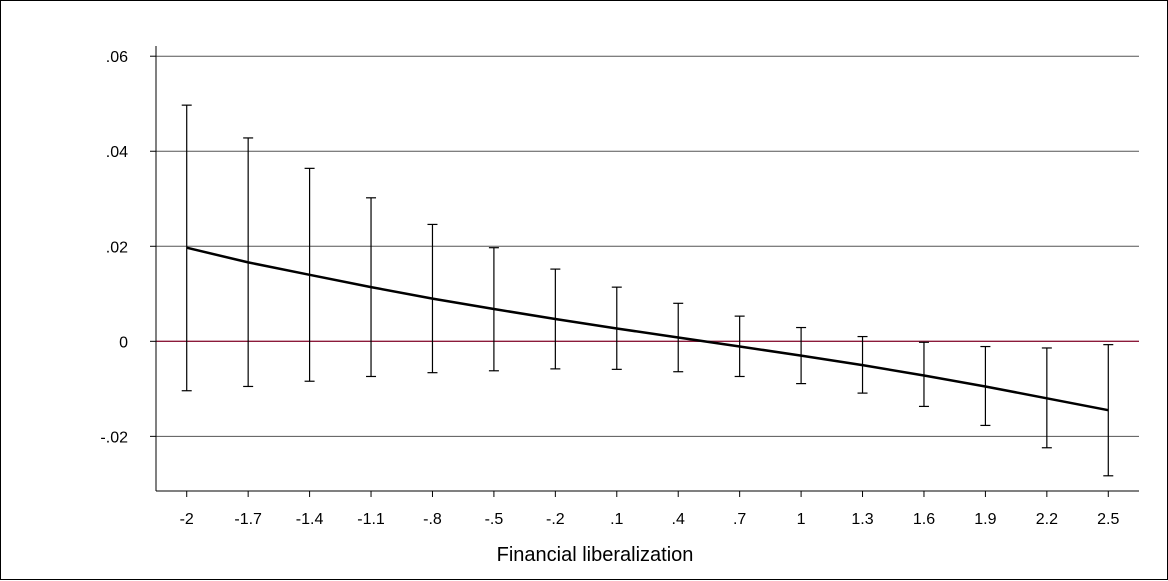 This screenshot has width=1168, height=581. What do you see at coordinates (117, 152) in the screenshot?
I see `y-tick-label: .04` at bounding box center [117, 152].